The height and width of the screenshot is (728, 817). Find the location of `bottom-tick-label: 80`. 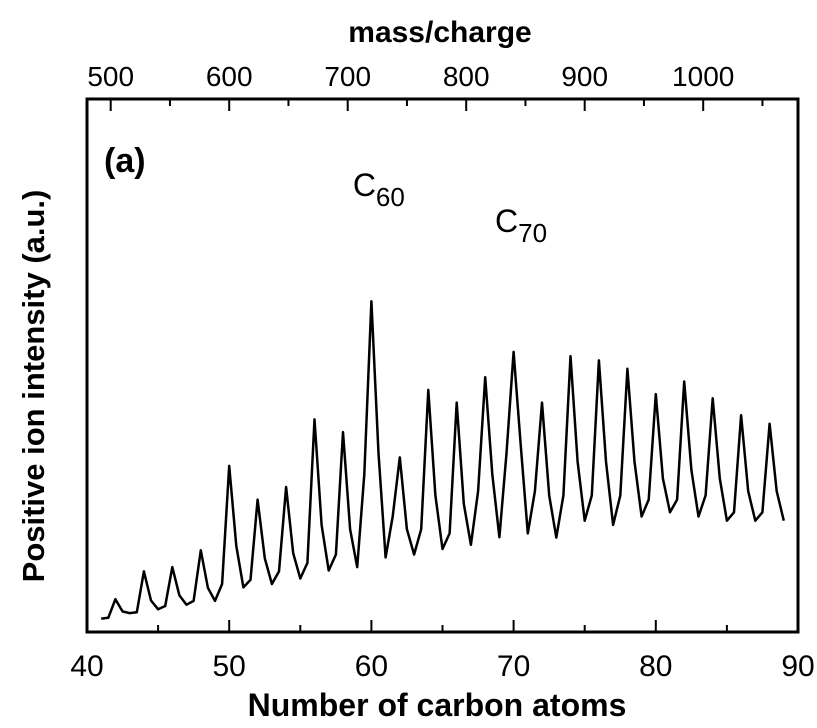

bottom-tick-label: 80 is located at coordinates (655, 666).